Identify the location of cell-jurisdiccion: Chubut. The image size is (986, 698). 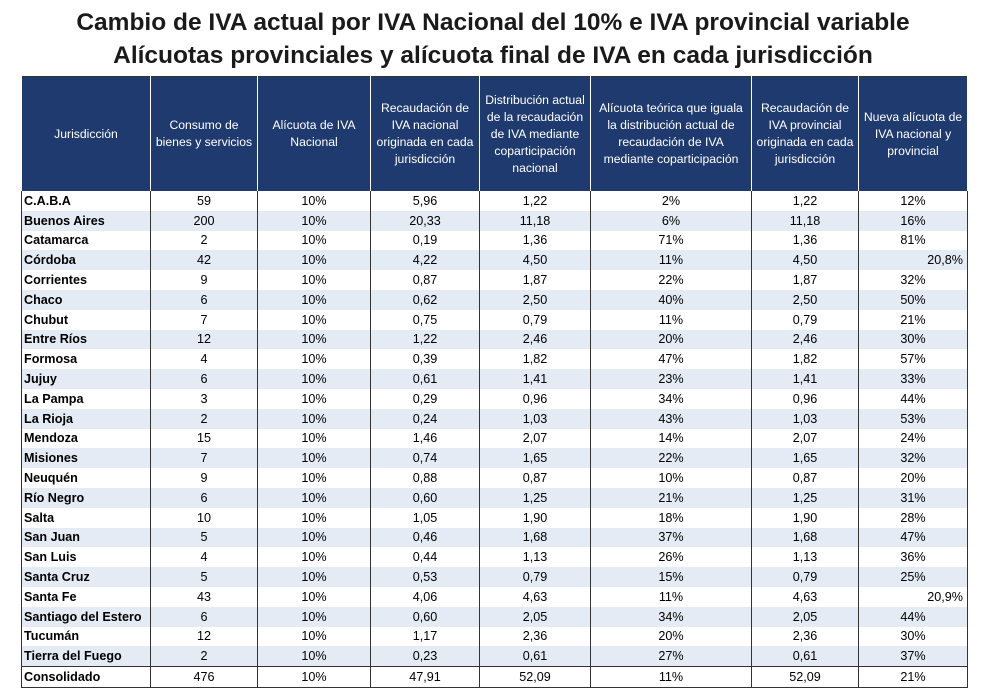
(86, 319).